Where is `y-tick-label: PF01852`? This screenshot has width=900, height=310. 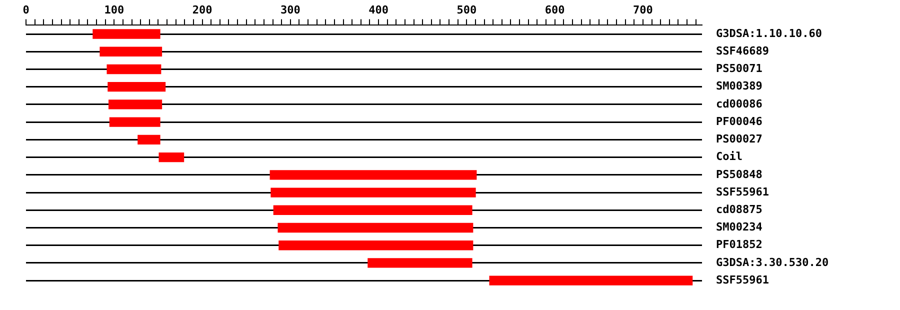
y-tick-label: PF01852 is located at coordinates (739, 245).